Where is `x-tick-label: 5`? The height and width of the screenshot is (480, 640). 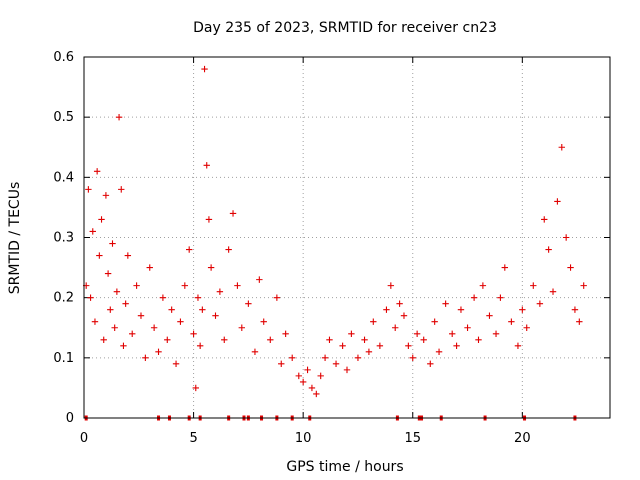
x-tick-label: 5 is located at coordinates (193, 438).